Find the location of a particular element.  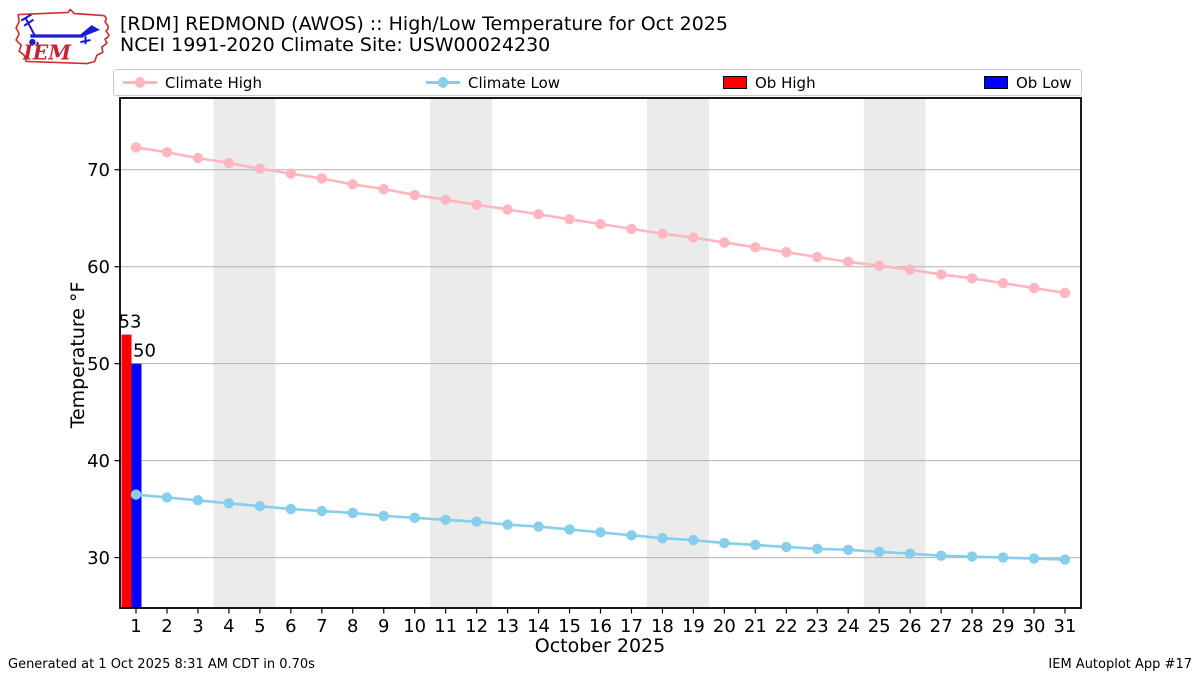

legend-label: Climate Low is located at coordinates (514, 82).